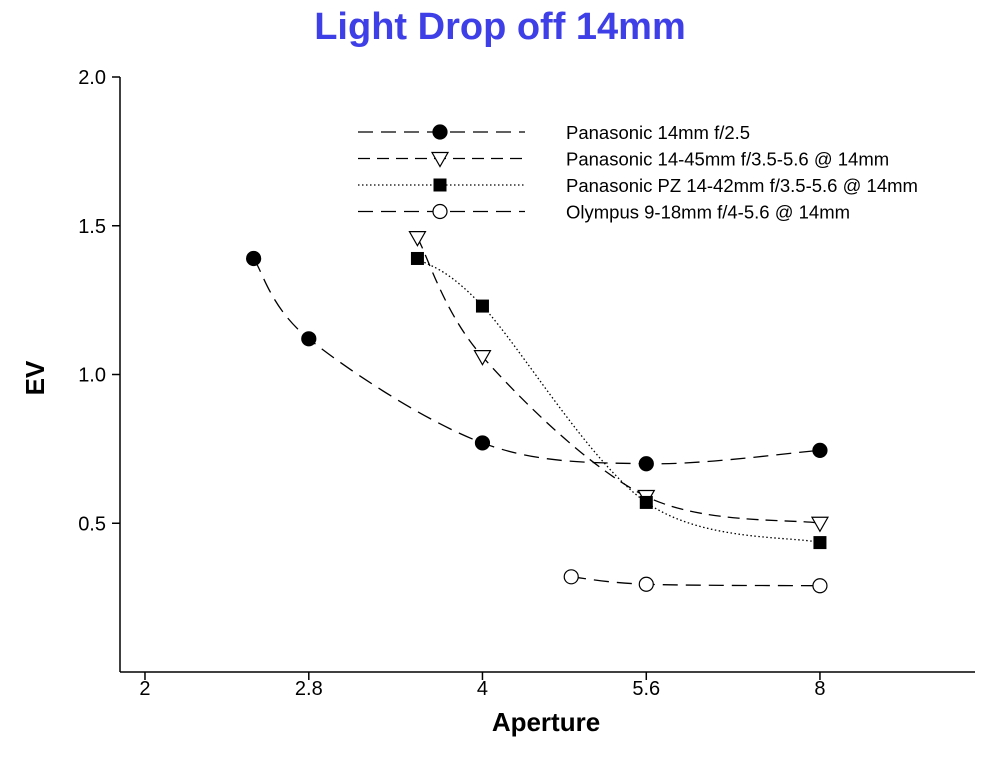 This screenshot has width=1000, height=758. Describe the element at coordinates (92, 227) in the screenshot. I see `y-tick-label: 1.5` at that location.